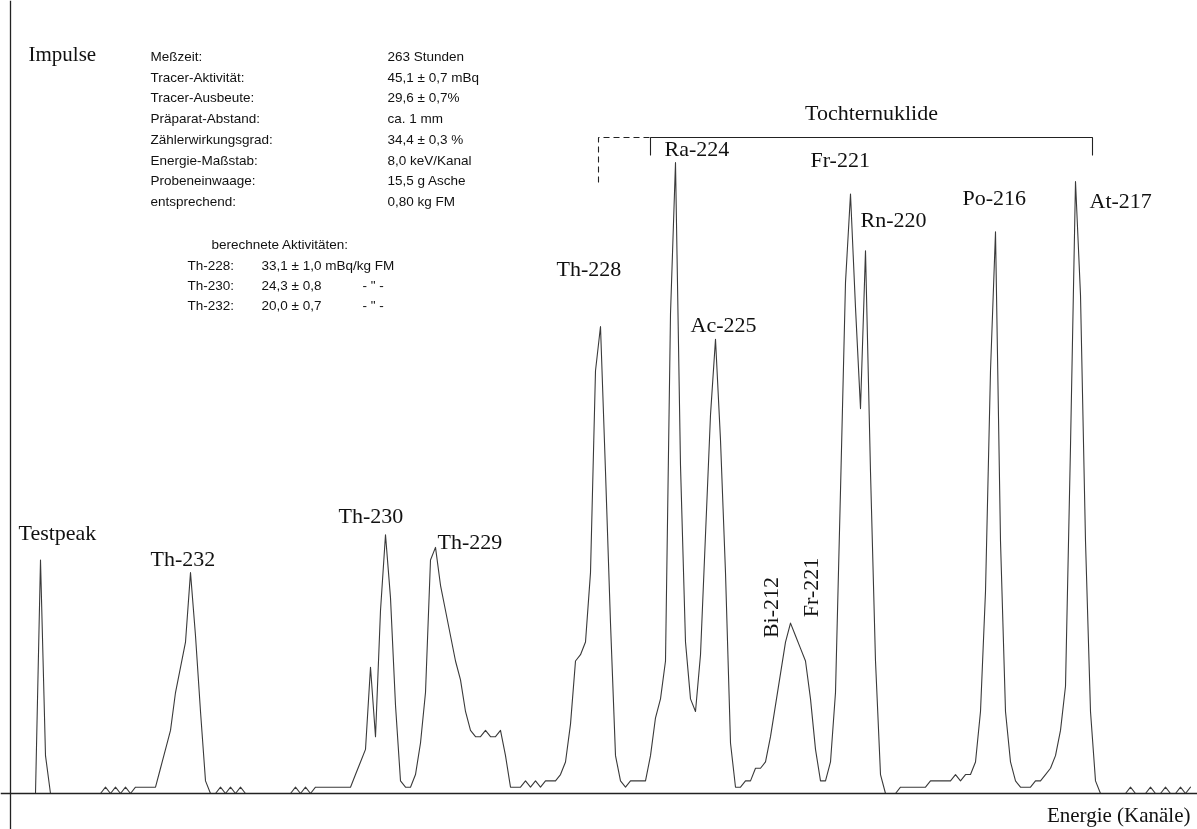  I want to click on annotation: Th-230:, so click(211, 285).